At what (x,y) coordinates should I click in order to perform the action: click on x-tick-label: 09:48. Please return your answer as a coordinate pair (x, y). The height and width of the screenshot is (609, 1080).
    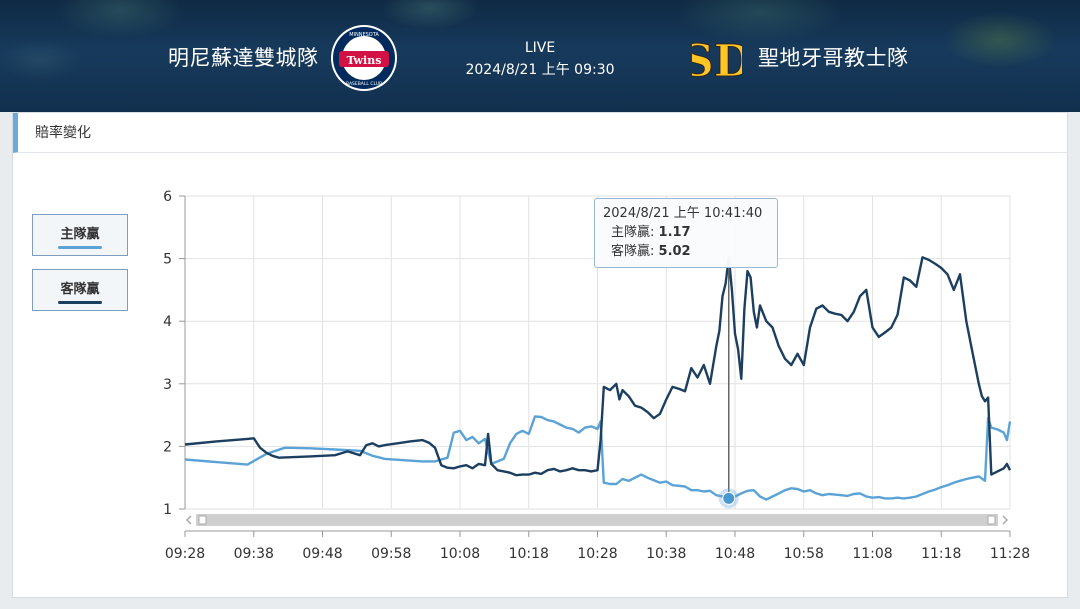
    Looking at the image, I should click on (322, 554).